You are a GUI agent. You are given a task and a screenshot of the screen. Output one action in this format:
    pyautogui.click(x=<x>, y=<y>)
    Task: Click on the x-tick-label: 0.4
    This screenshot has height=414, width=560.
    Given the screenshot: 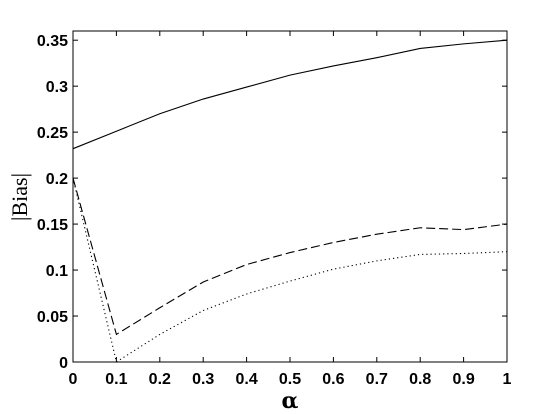 What is the action you would take?
    pyautogui.click(x=246, y=379)
    